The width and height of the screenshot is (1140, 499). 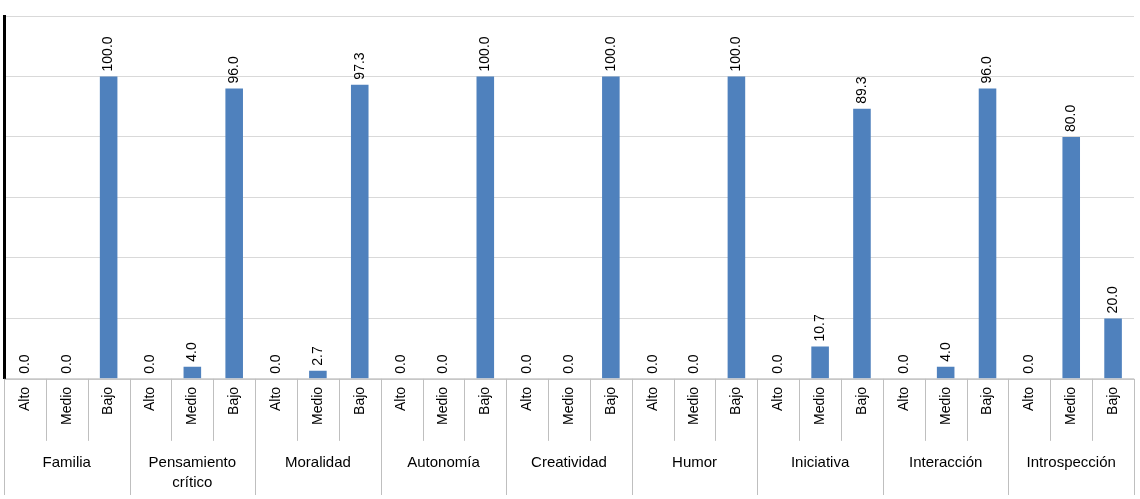 What do you see at coordinates (192, 471) in the screenshot?
I see `text: Pensamiento crítico` at bounding box center [192, 471].